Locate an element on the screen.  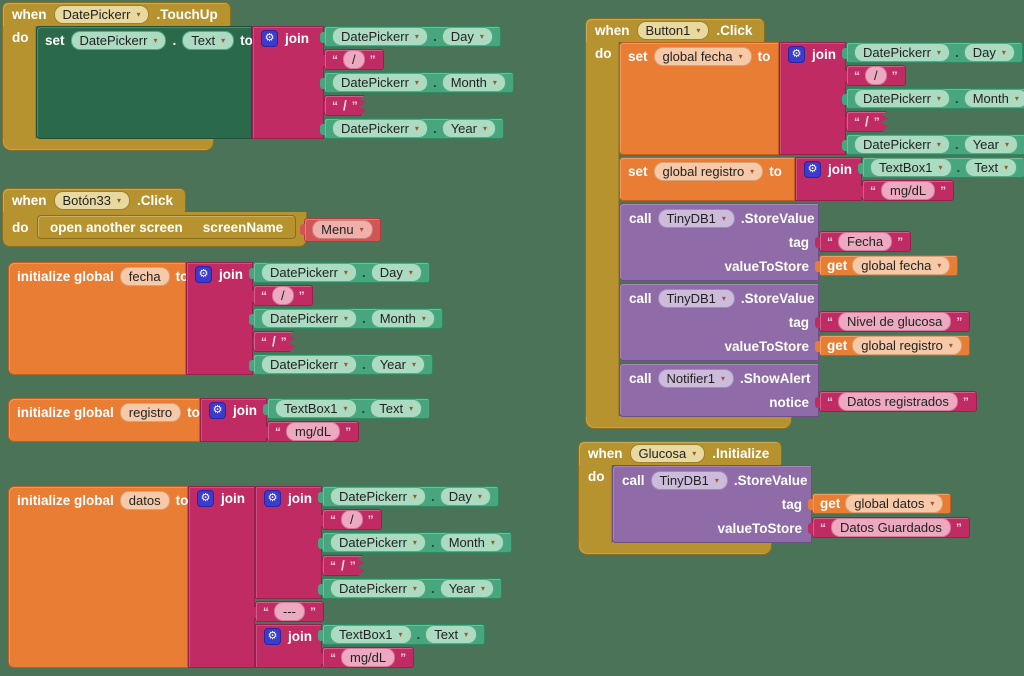
init-global-datos-block: initialize global datos to ⚙ join ⚙ join is located at coordinates (260, 577).